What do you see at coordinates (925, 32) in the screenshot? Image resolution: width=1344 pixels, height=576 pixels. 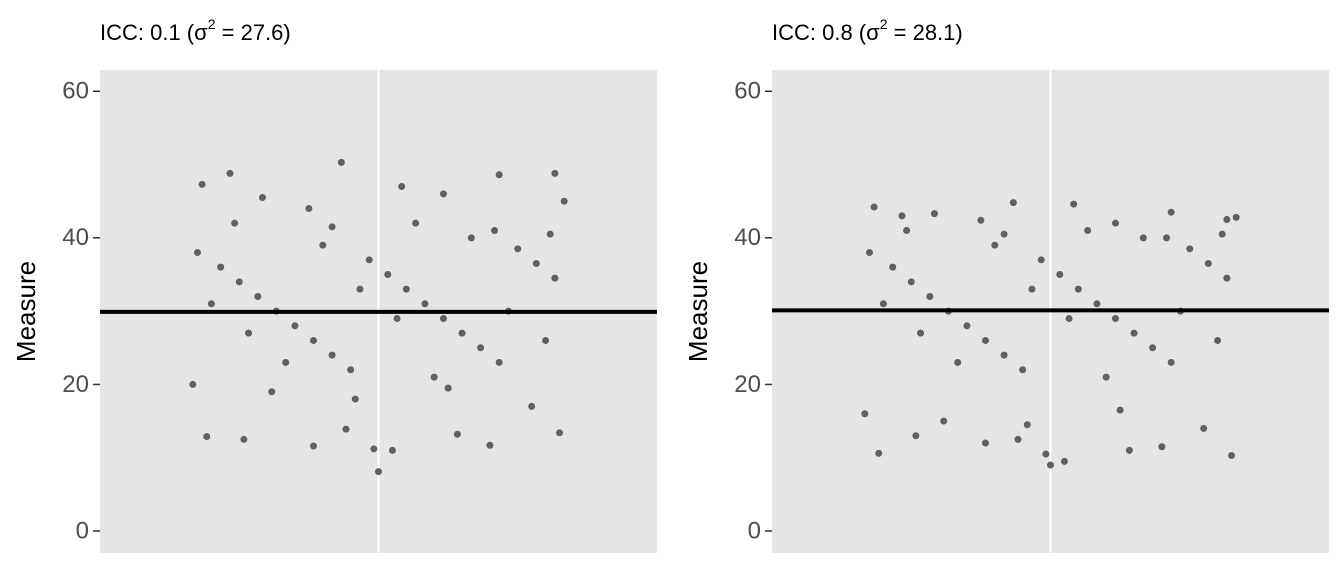 I see `title-text: = 28.1)` at bounding box center [925, 32].